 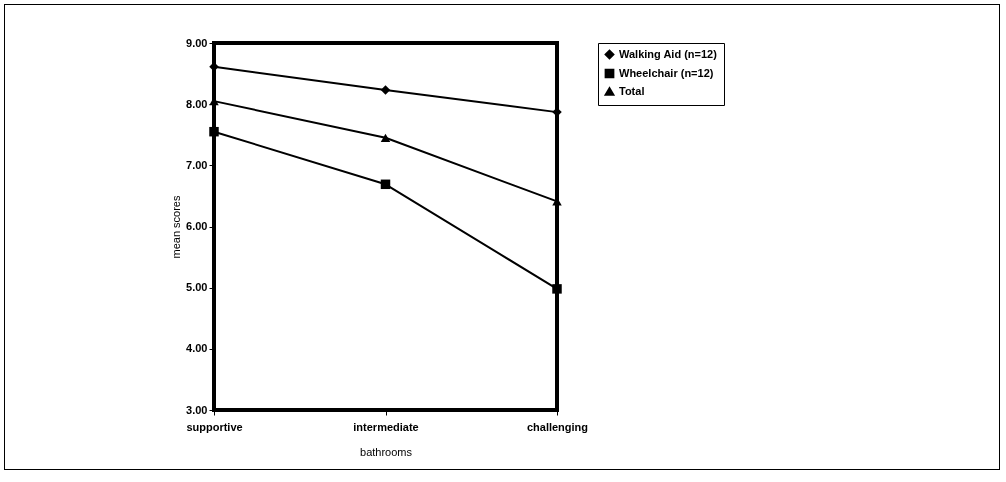 What do you see at coordinates (197, 348) in the screenshot?
I see `y-tick-label: 4.00` at bounding box center [197, 348].